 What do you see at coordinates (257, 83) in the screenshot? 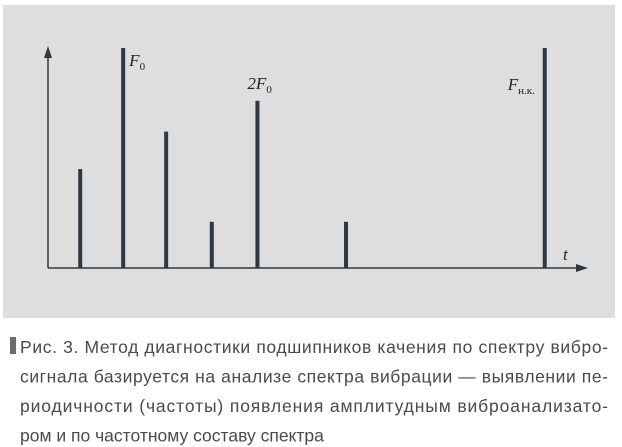
I see `peak-label-main: 2F` at bounding box center [257, 83].